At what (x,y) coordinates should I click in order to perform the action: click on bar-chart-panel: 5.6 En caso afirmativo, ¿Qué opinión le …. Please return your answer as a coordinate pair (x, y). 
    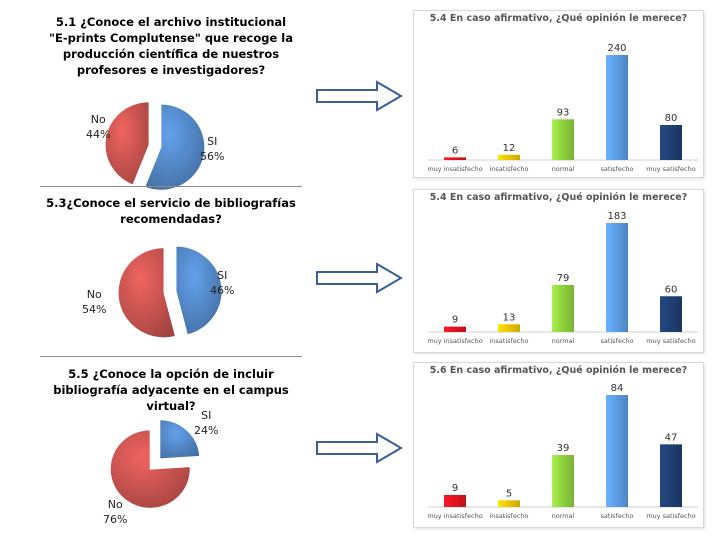
    Looking at the image, I should click on (558, 445).